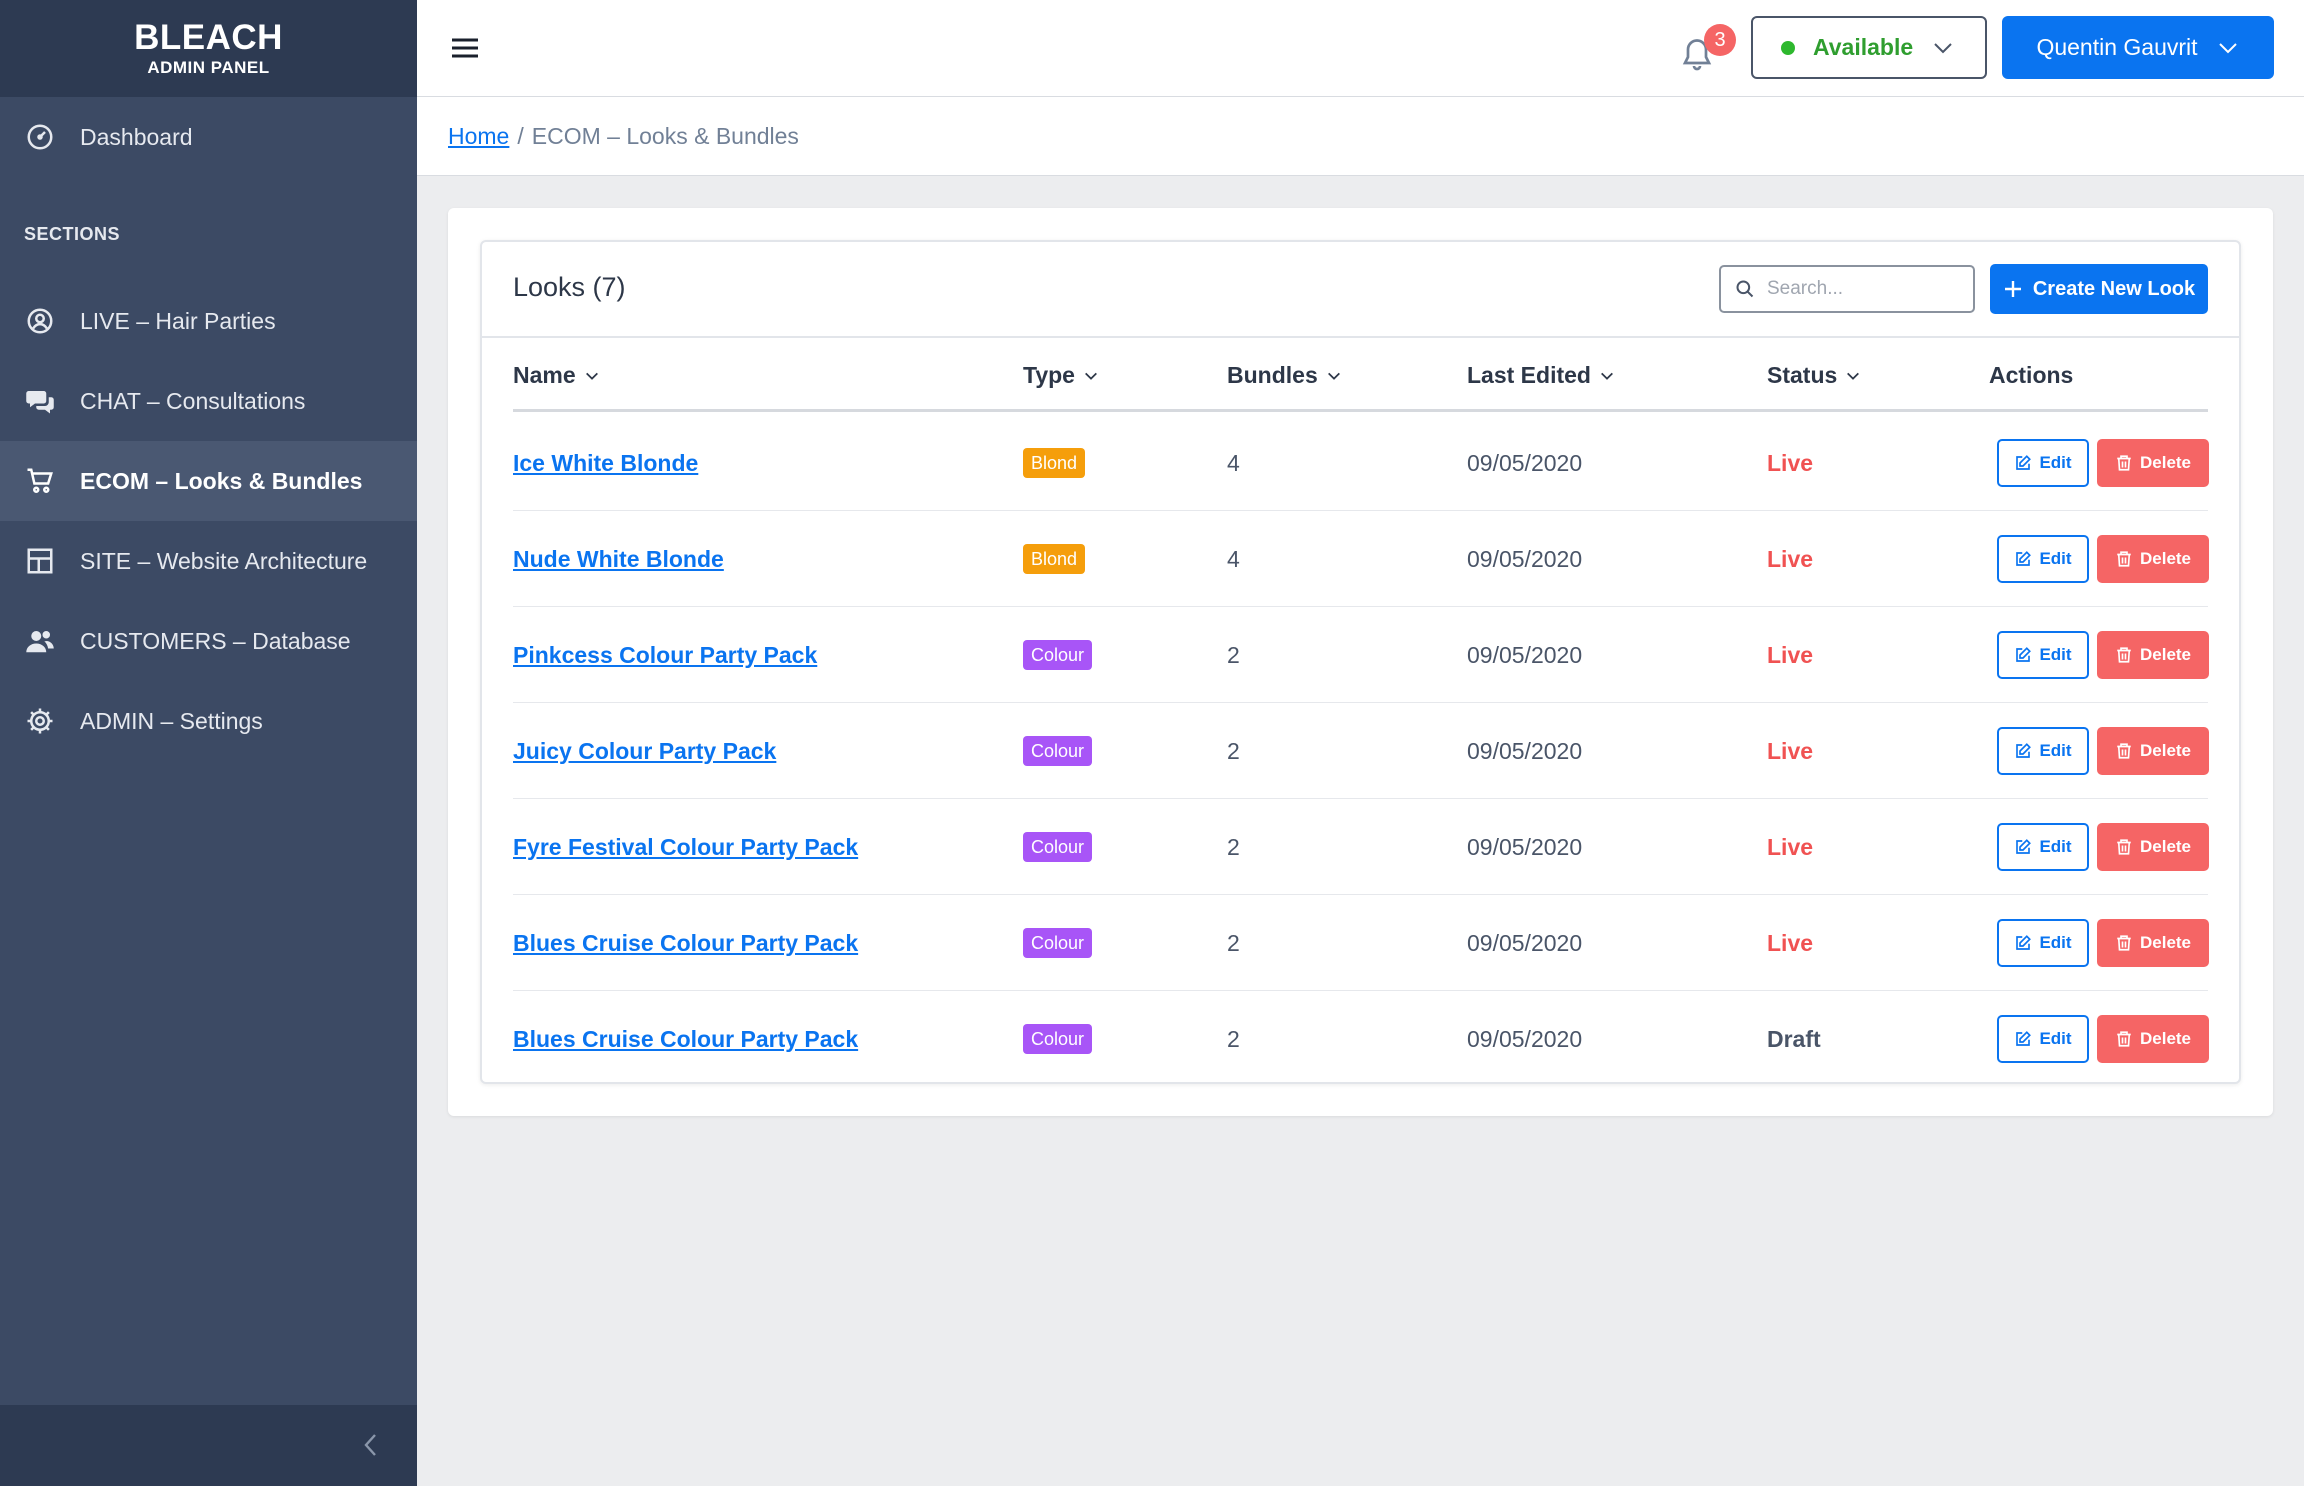 This screenshot has height=1486, width=2304. What do you see at coordinates (2165, 1038) in the screenshot?
I see `delete-label: Delete` at bounding box center [2165, 1038].